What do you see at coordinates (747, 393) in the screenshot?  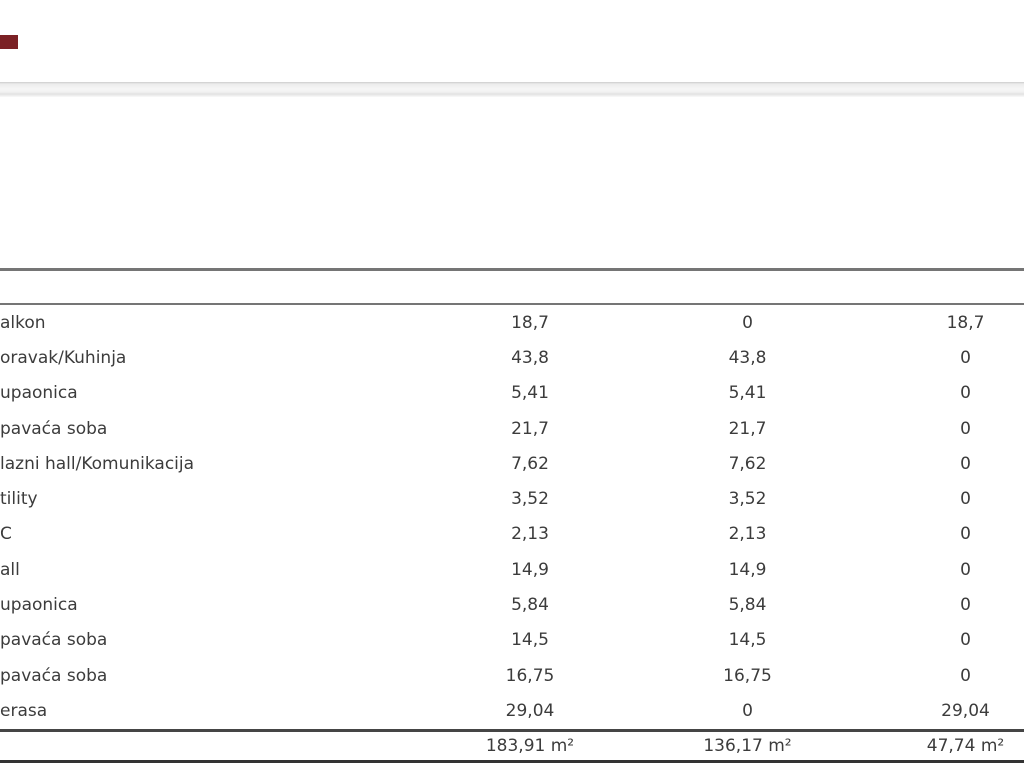 I see `room-area-interior: 5,41` at bounding box center [747, 393].